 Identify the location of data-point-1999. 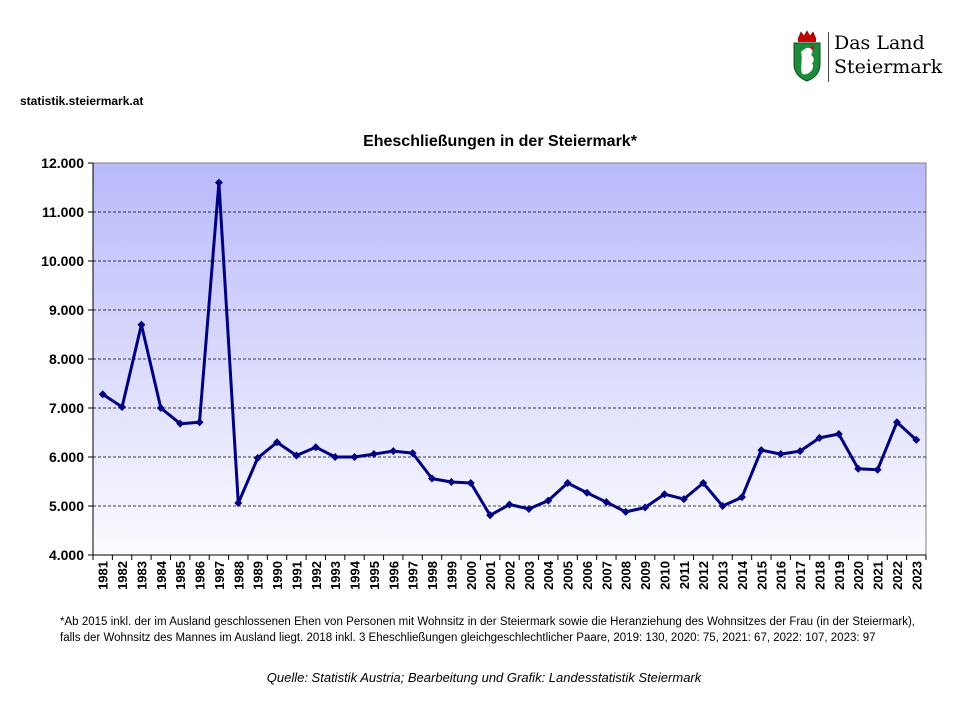
(451, 481).